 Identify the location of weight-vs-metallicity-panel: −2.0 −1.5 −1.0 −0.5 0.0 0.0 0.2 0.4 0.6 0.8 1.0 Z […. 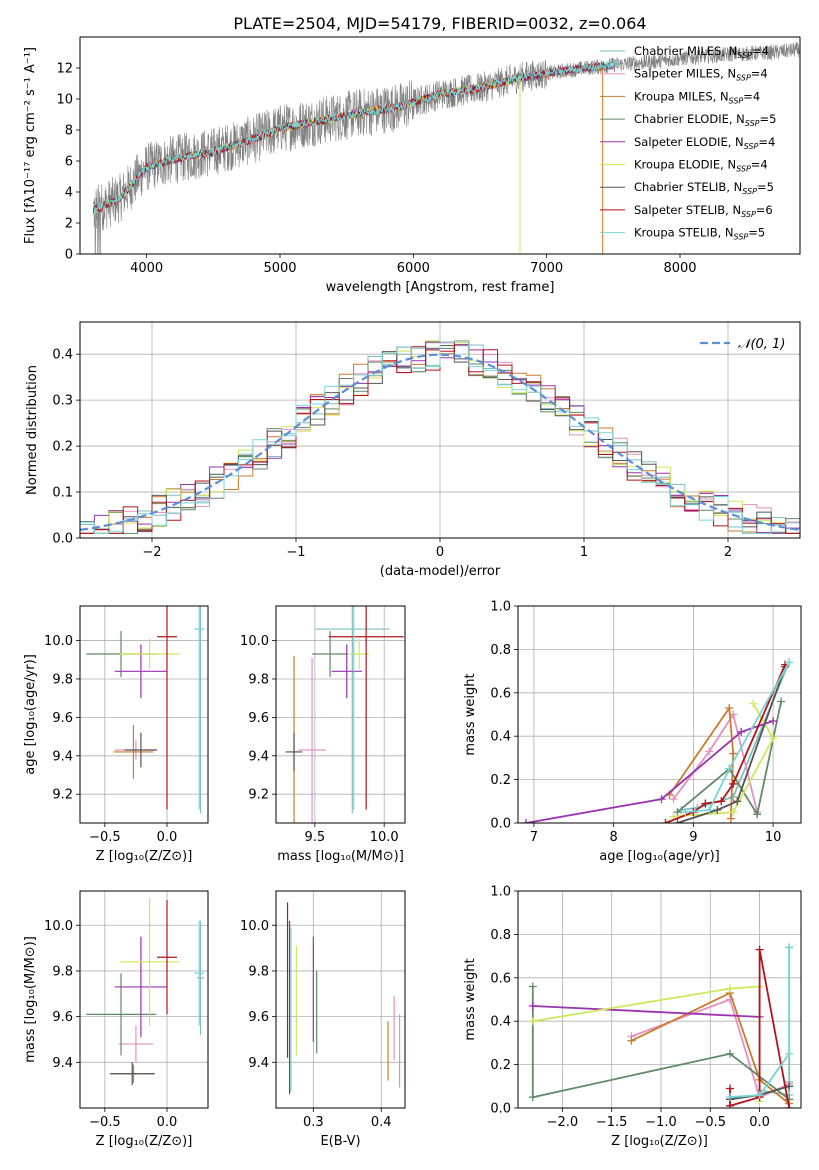
(632, 1017).